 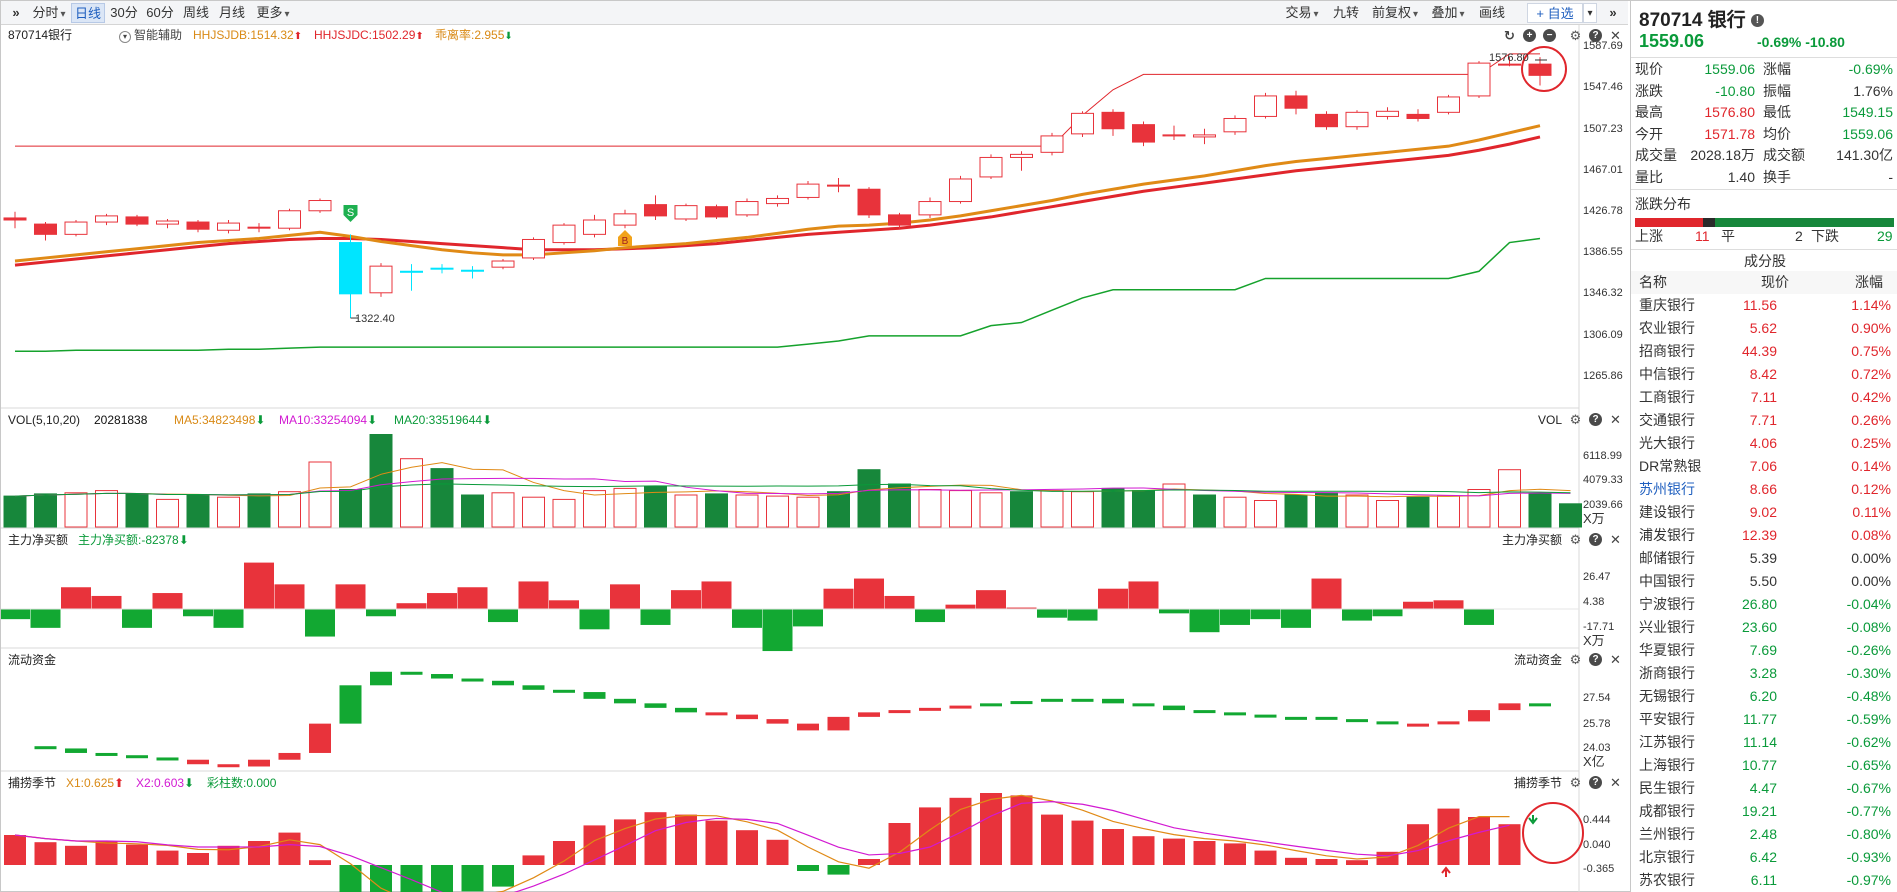 What do you see at coordinates (1575, 659) in the screenshot?
I see `liquid-settings-gear-icon: ⚙` at bounding box center [1575, 659].